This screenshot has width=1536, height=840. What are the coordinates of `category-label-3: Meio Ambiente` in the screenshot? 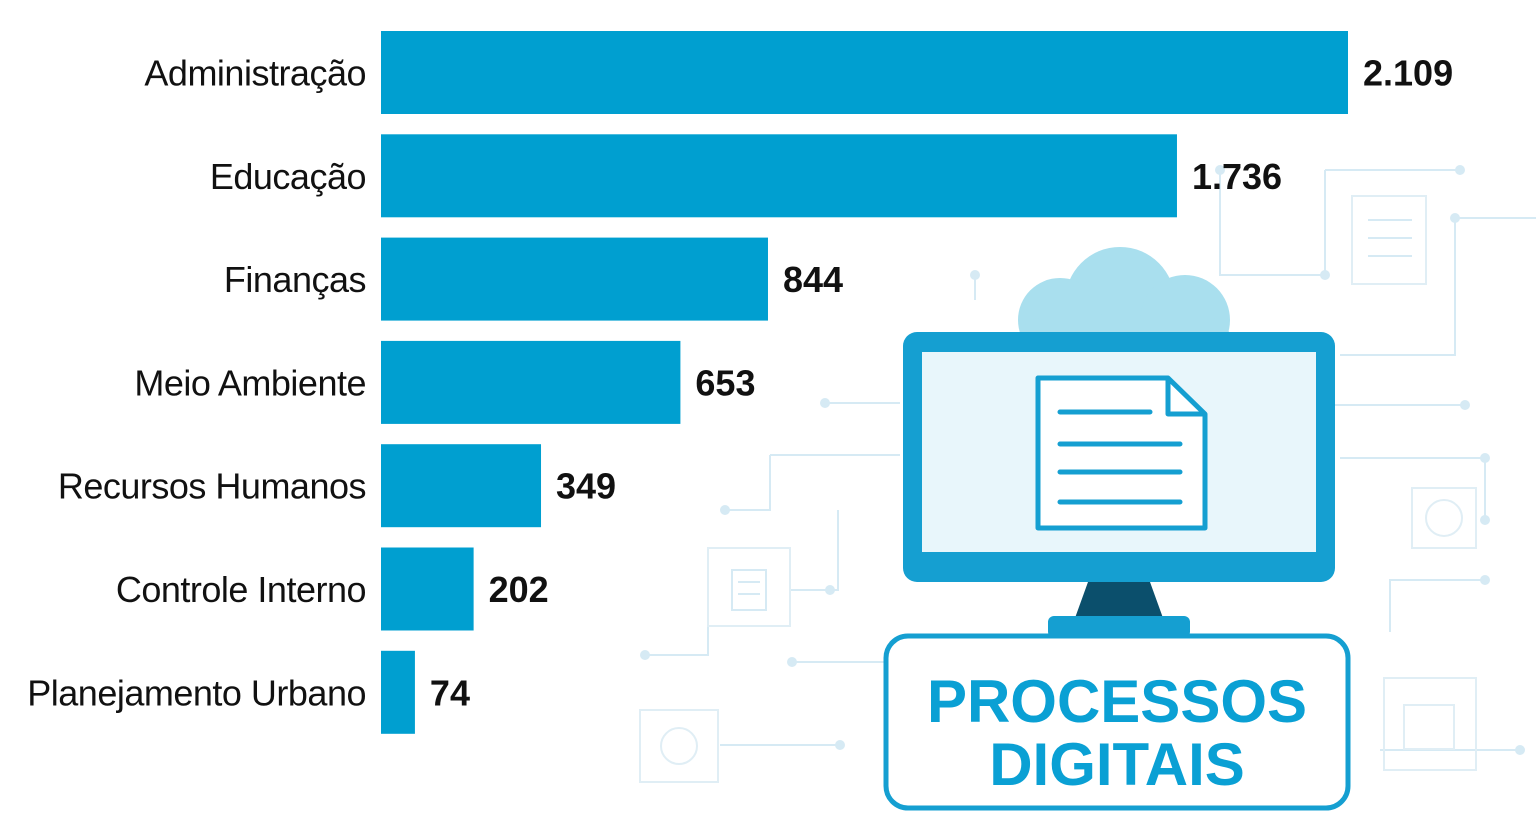 It's located at (250, 382).